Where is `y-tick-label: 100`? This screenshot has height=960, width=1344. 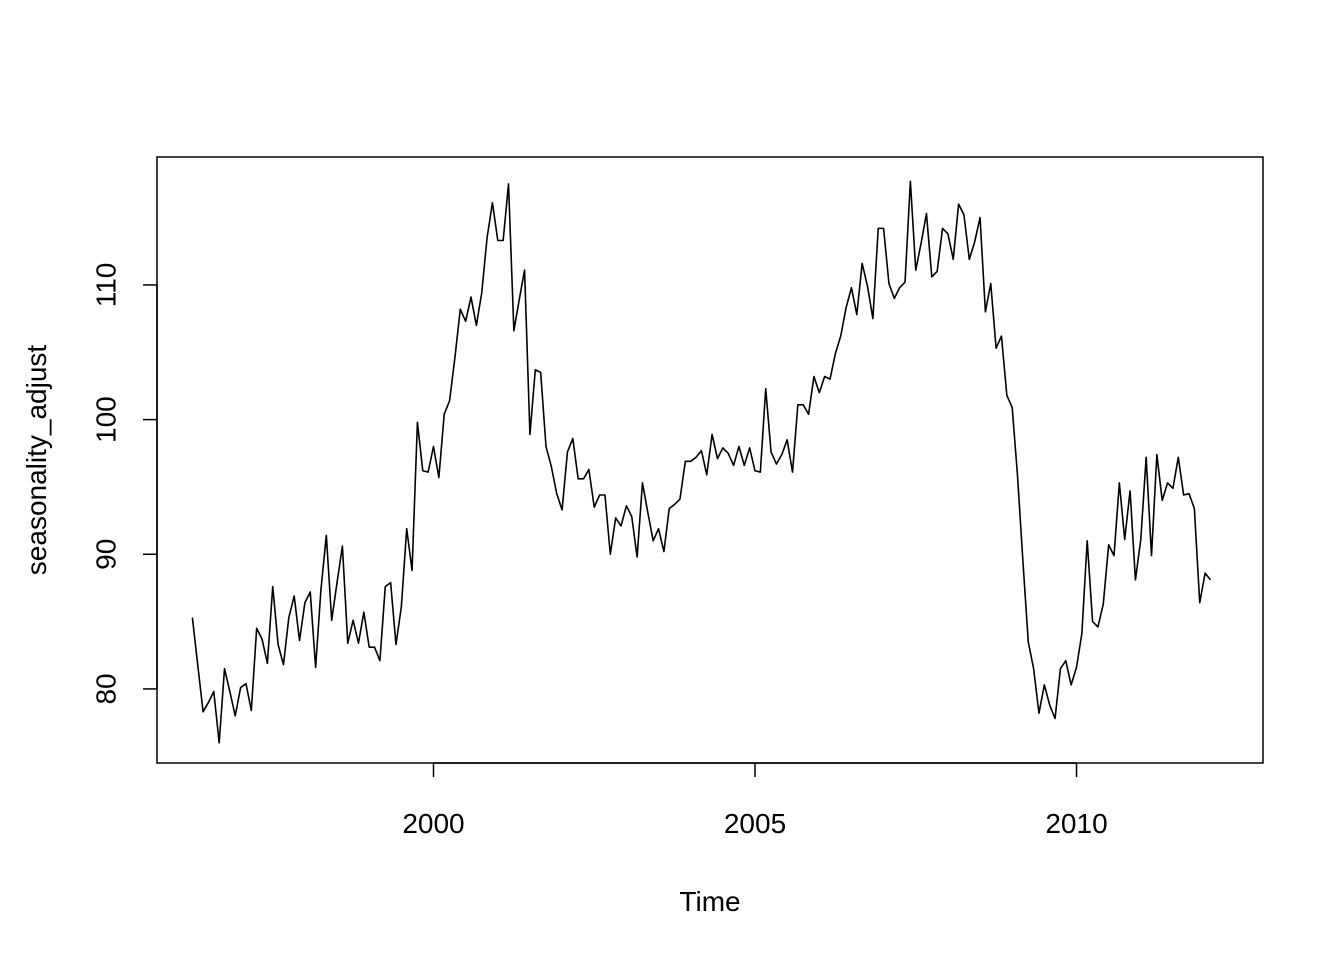 y-tick-label: 100 is located at coordinates (105, 419).